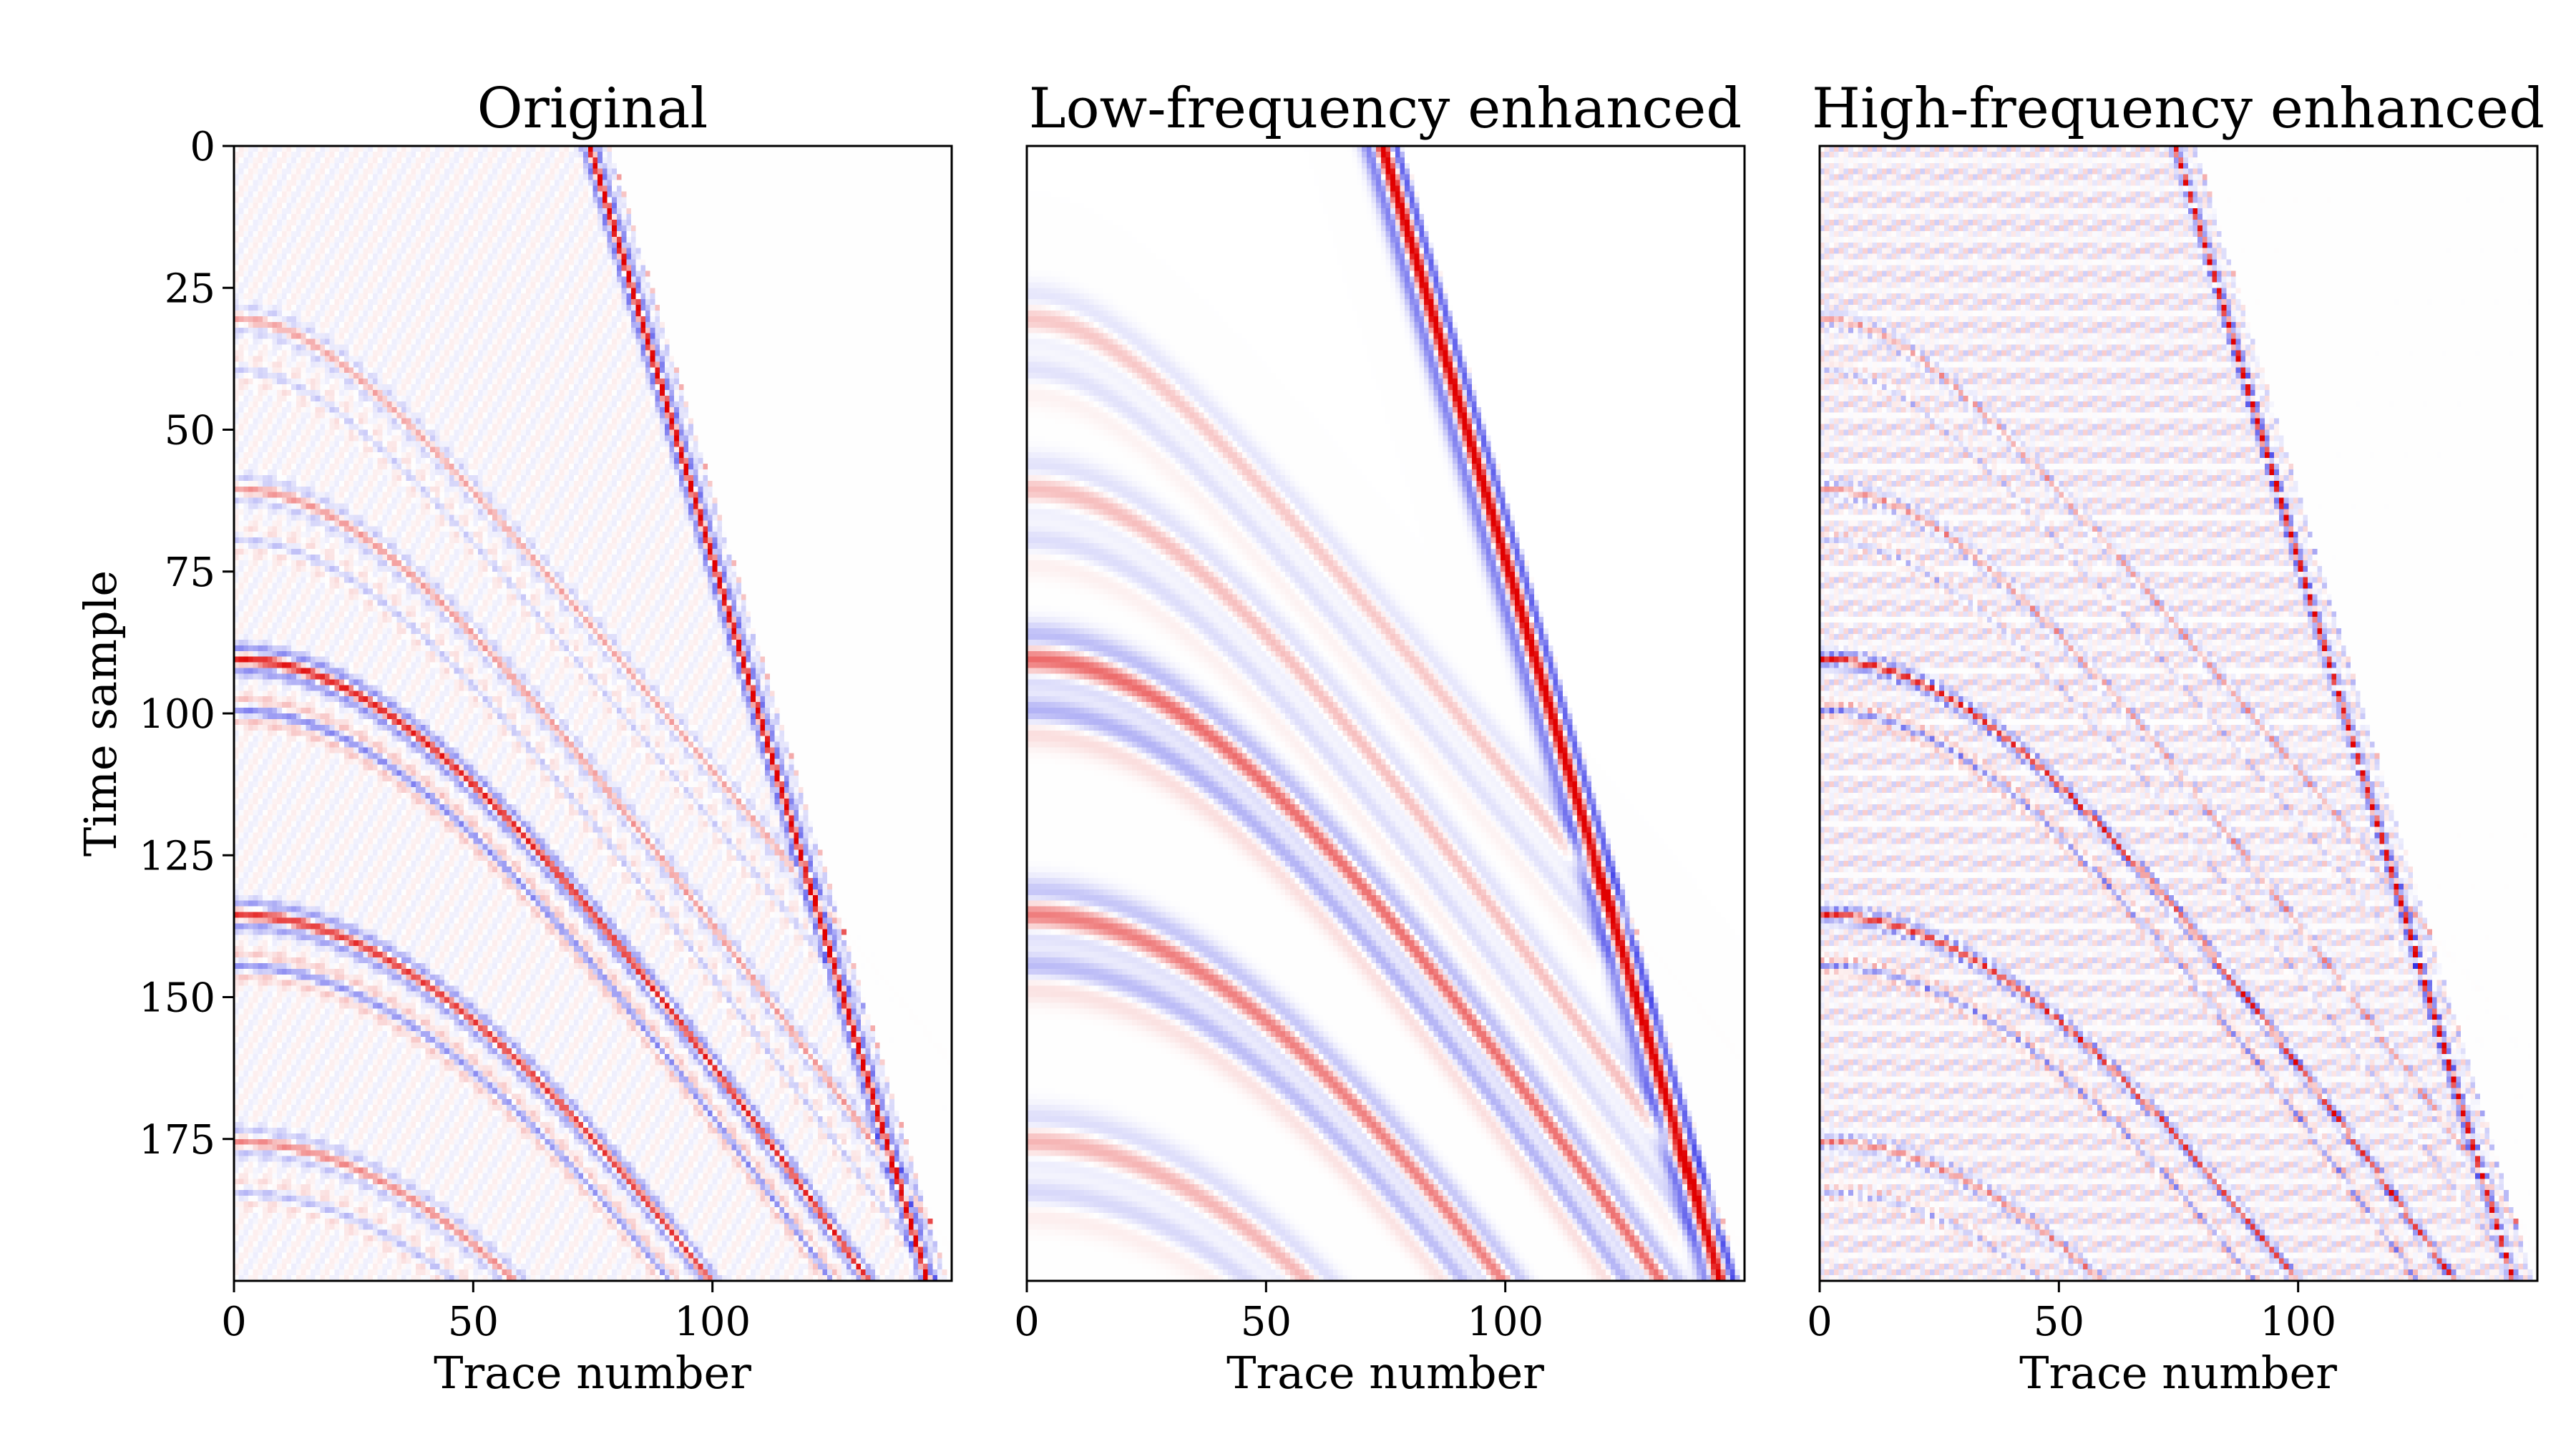 The height and width of the screenshot is (1449, 2576). What do you see at coordinates (177, 1140) in the screenshot?
I see `y-tick-label: 175` at bounding box center [177, 1140].